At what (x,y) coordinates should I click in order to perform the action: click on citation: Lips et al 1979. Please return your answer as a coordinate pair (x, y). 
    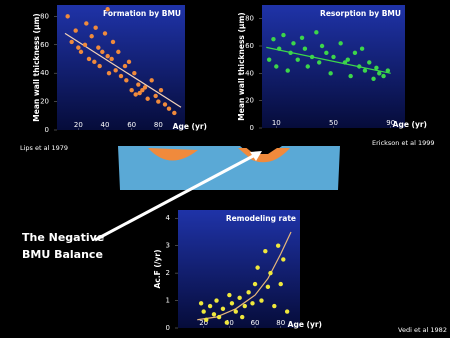
    Looking at the image, I should click on (44, 148).